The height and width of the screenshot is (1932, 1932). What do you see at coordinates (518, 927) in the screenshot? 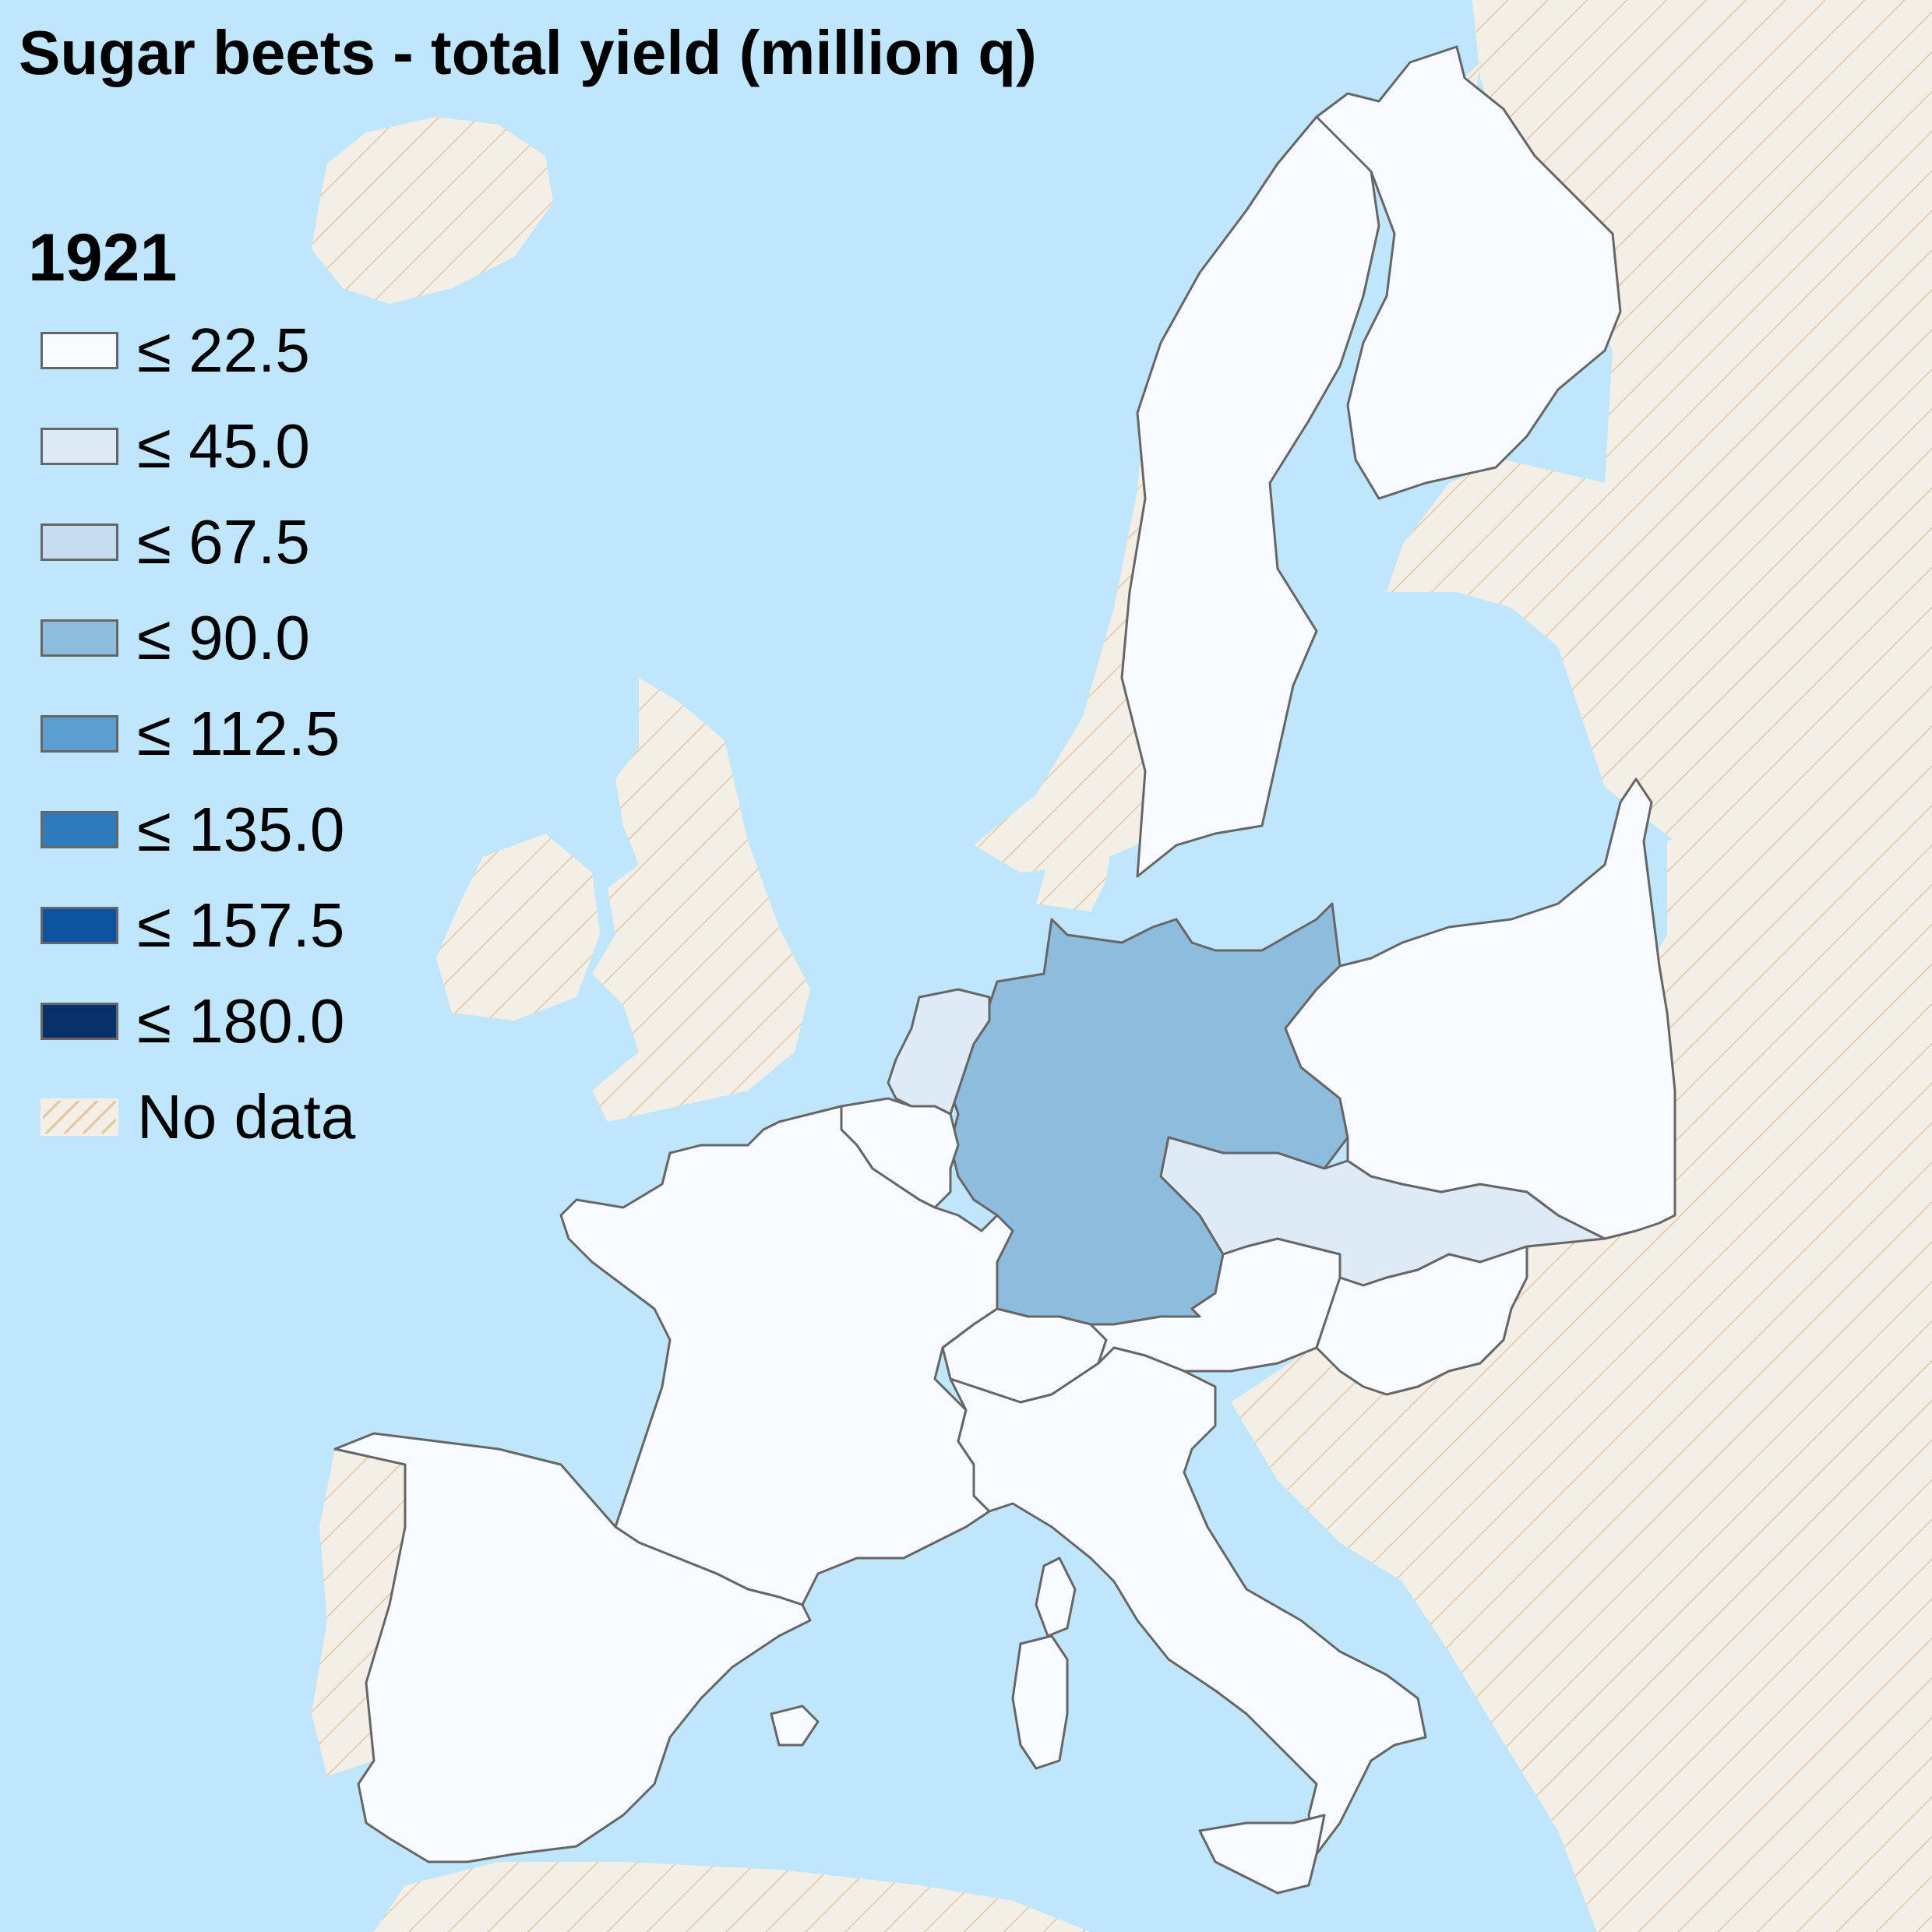
I see `ireland` at bounding box center [518, 927].